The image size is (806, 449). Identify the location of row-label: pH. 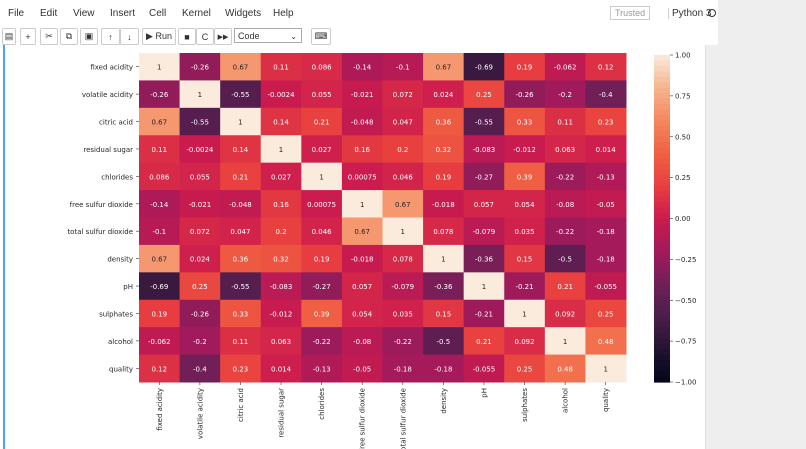
(128, 287).